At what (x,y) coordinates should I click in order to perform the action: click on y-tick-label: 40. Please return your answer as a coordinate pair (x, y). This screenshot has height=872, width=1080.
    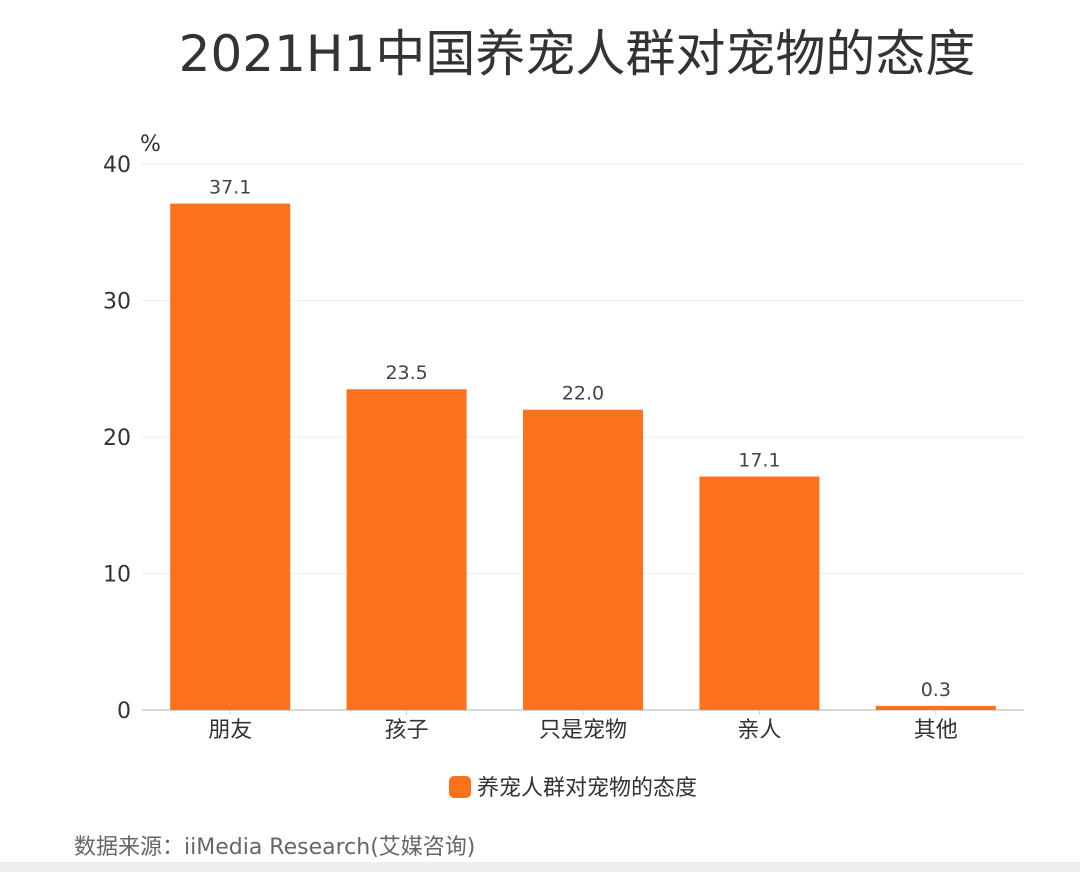
    Looking at the image, I should click on (117, 165).